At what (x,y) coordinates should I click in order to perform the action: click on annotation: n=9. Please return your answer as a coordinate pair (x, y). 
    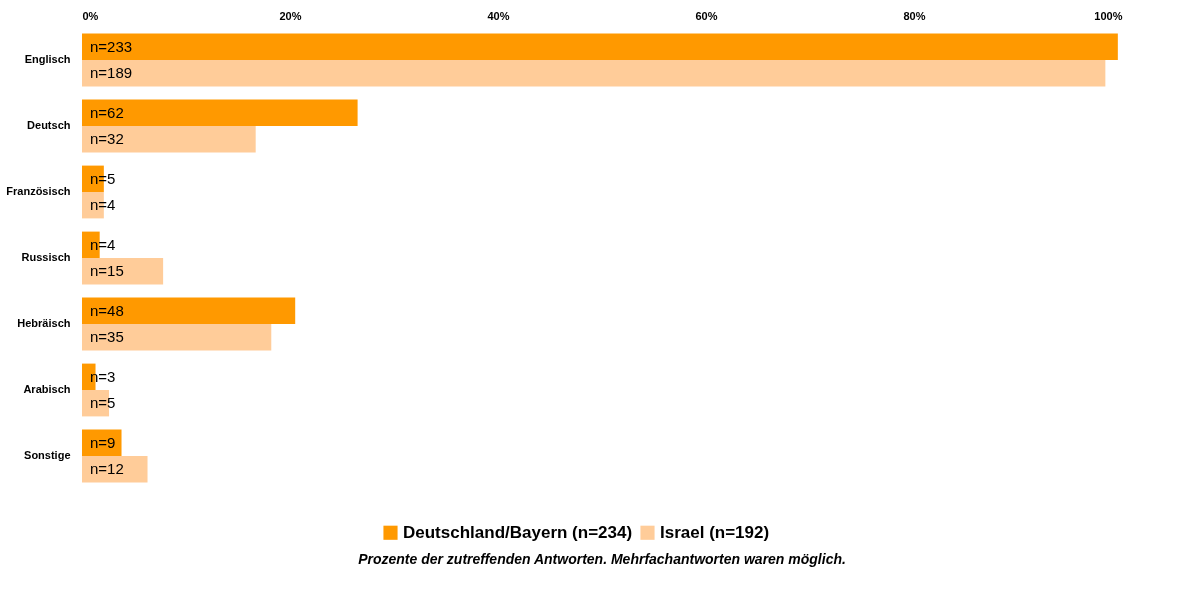
    Looking at the image, I should click on (103, 442).